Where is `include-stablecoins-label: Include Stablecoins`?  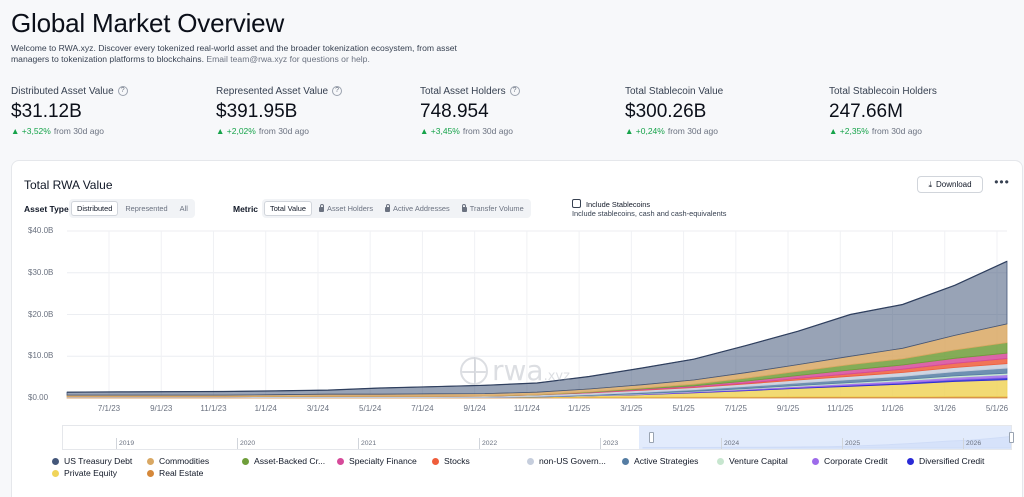
include-stablecoins-label: Include Stablecoins is located at coordinates (618, 204).